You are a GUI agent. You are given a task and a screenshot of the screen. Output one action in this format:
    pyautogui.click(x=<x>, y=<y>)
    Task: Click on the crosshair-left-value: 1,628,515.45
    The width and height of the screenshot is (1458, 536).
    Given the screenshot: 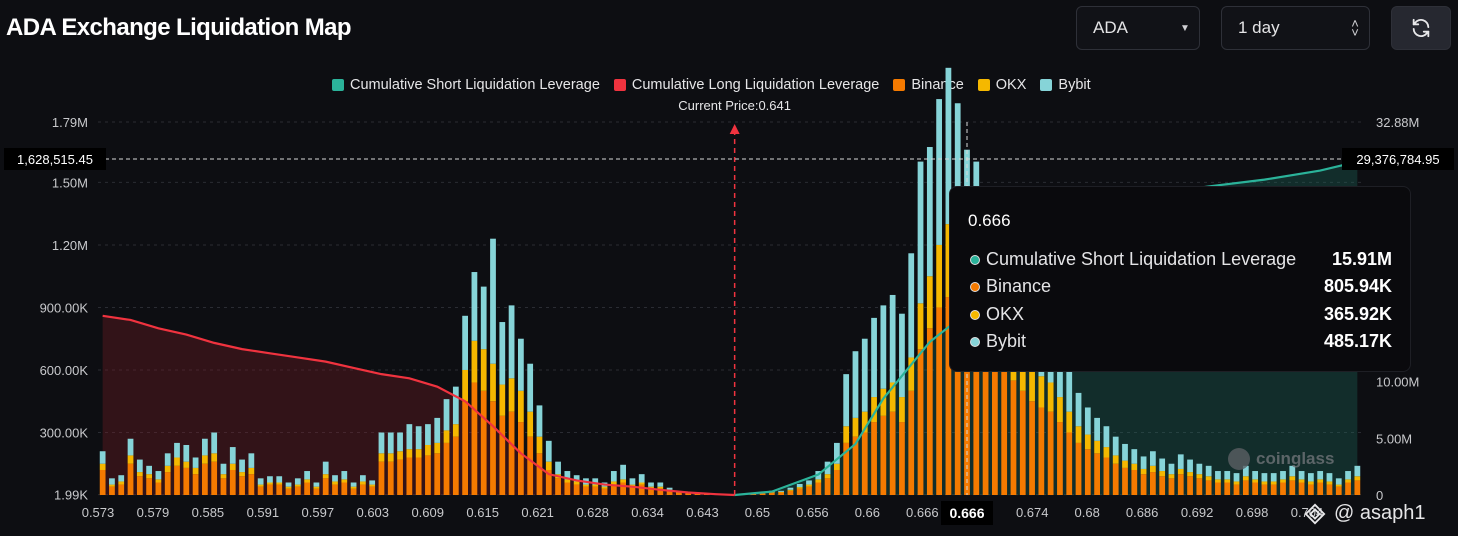 What is the action you would take?
    pyautogui.click(x=55, y=159)
    